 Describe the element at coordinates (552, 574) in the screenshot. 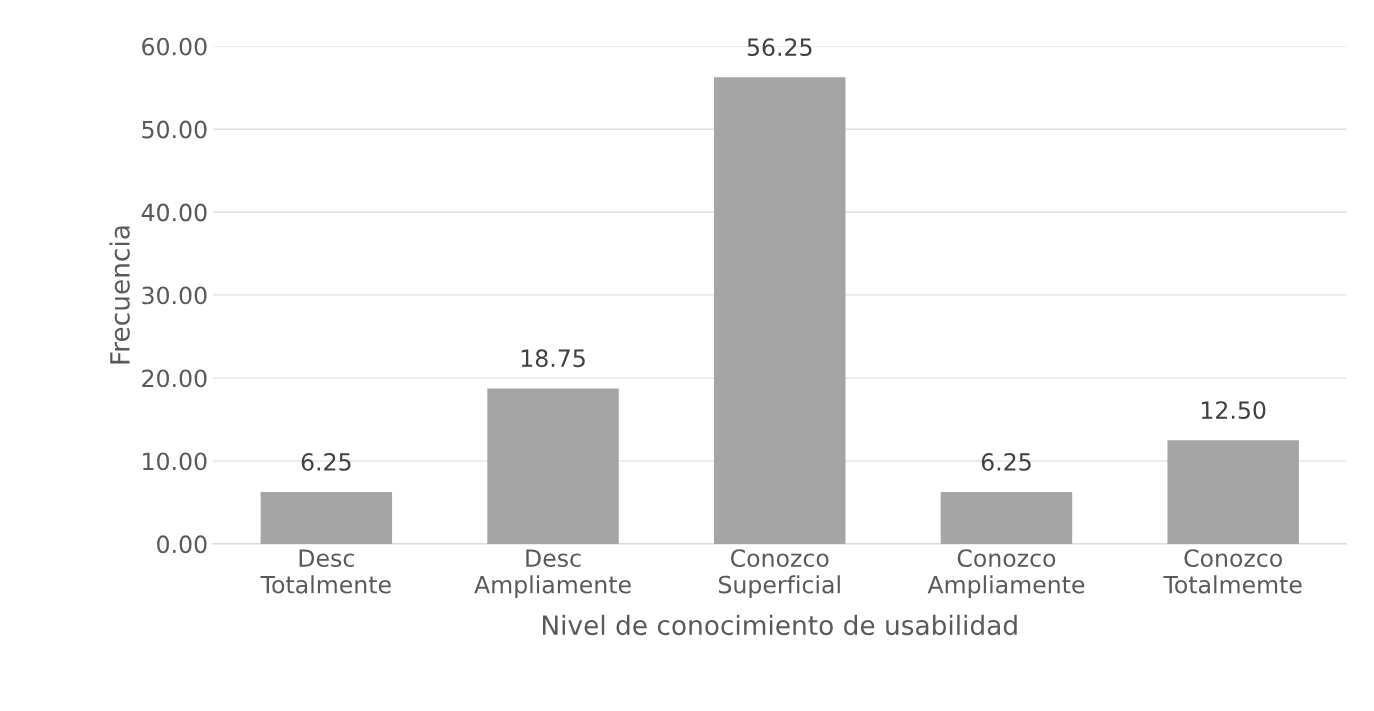

I see `x-tick-label: Desc Ampliamente` at that location.